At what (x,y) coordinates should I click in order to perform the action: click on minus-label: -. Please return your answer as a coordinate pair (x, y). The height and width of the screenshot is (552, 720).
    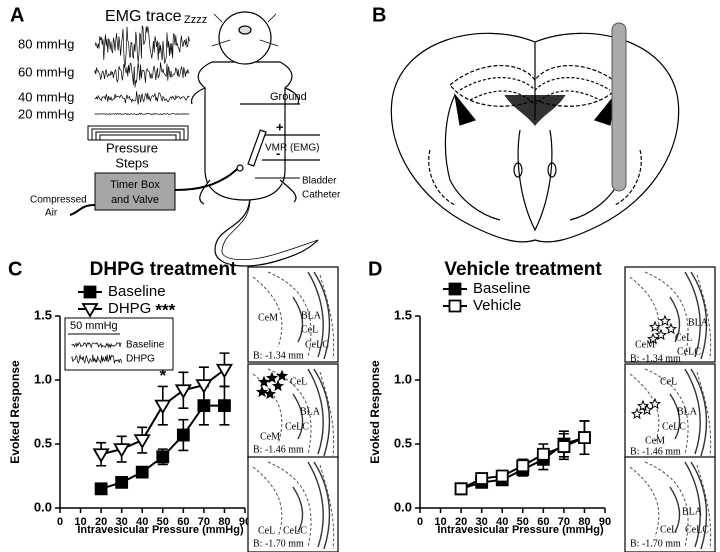
    Looking at the image, I should click on (278, 152).